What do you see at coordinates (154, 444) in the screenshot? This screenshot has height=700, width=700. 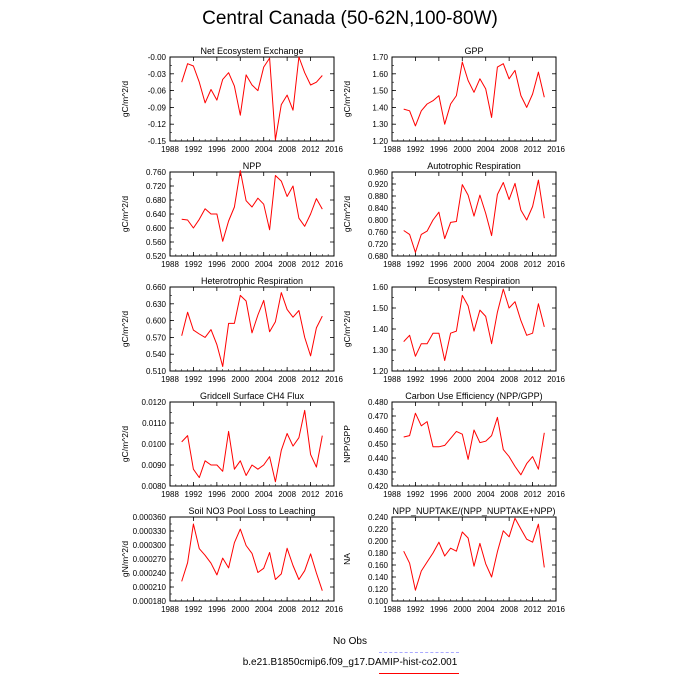 I see `y-tick-label: 0.0100` at bounding box center [154, 444].